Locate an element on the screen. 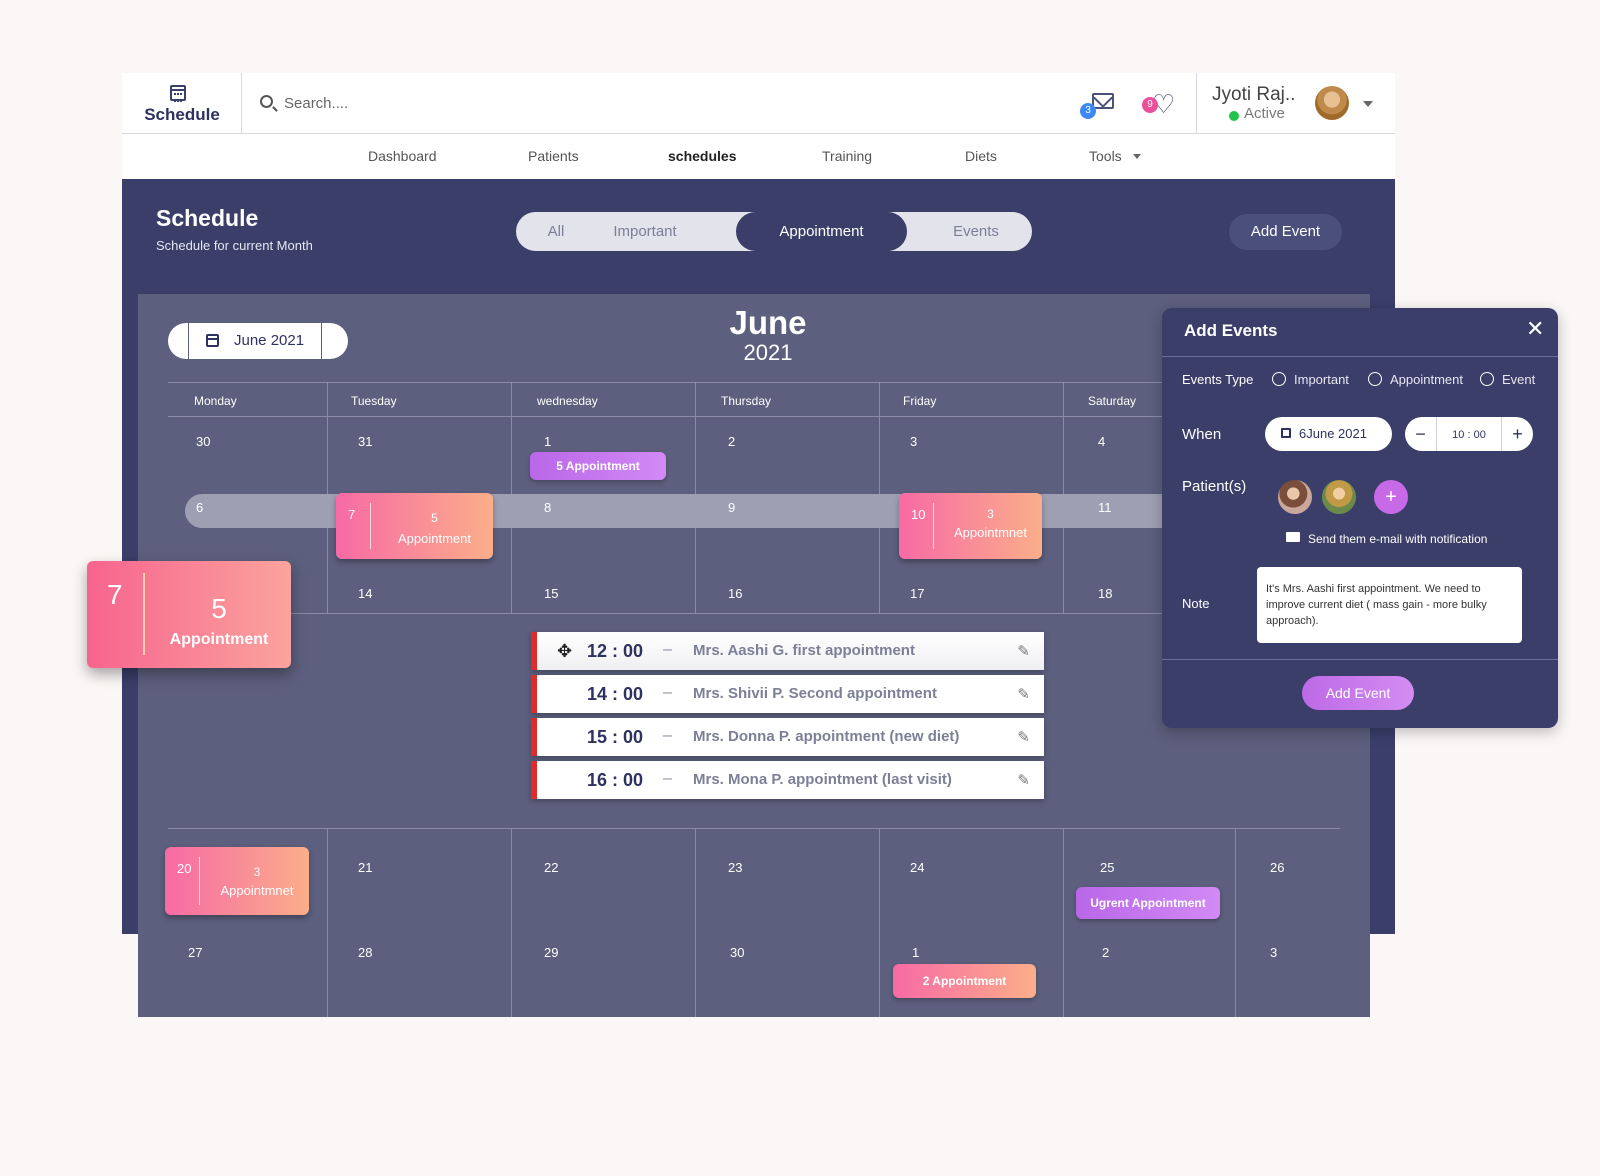 This screenshot has width=1600, height=1176. appointment-card: 20 3 Appointmnet is located at coordinates (237, 881).